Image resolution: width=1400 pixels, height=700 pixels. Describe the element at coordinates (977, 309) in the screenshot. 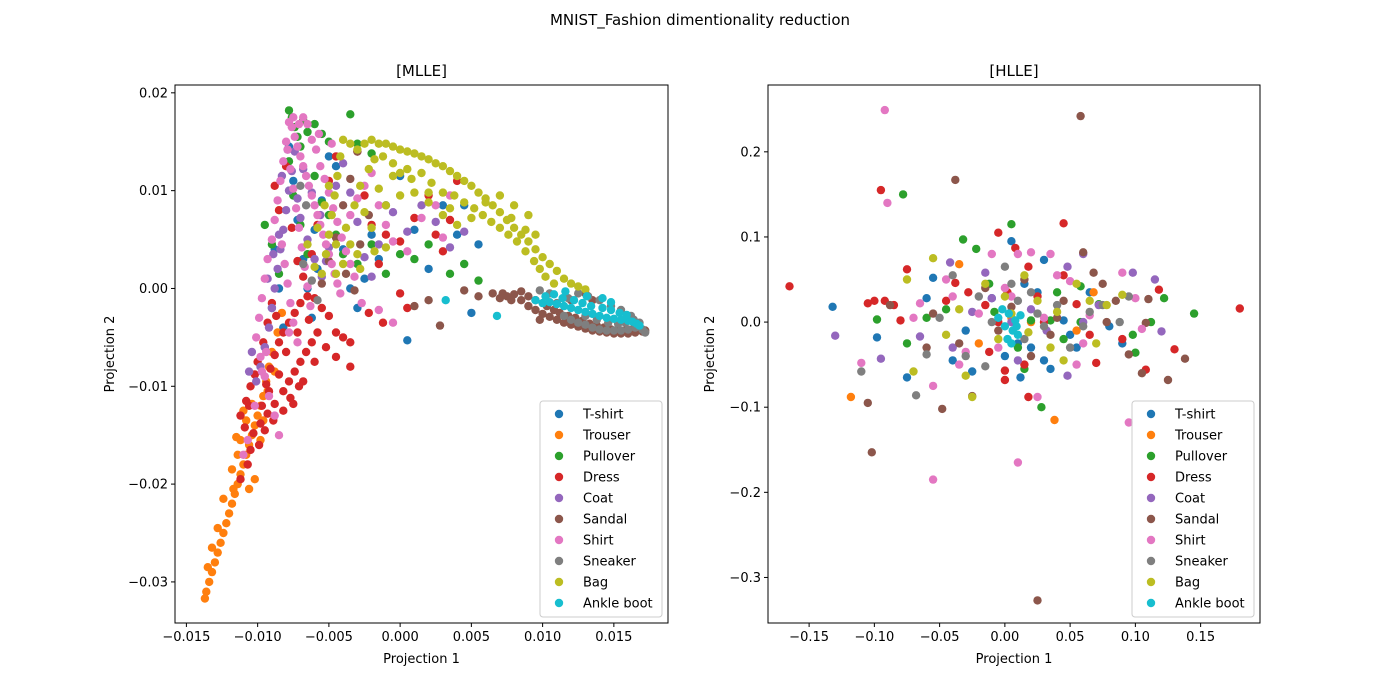

I see `hlle-series-t-shirt` at that location.